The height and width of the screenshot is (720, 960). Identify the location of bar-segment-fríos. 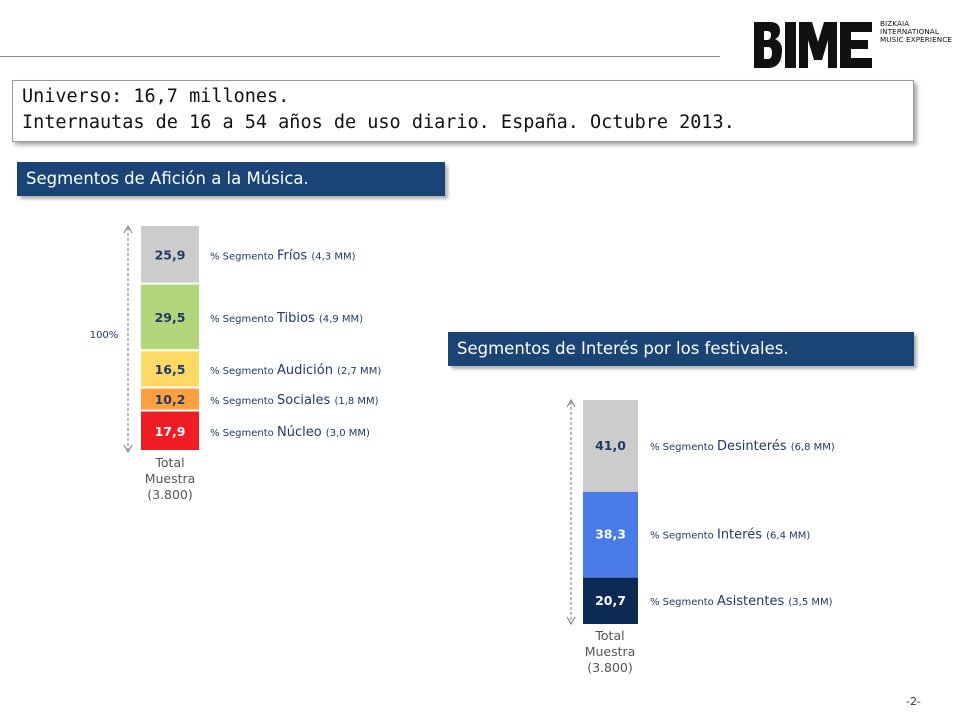
(170, 254).